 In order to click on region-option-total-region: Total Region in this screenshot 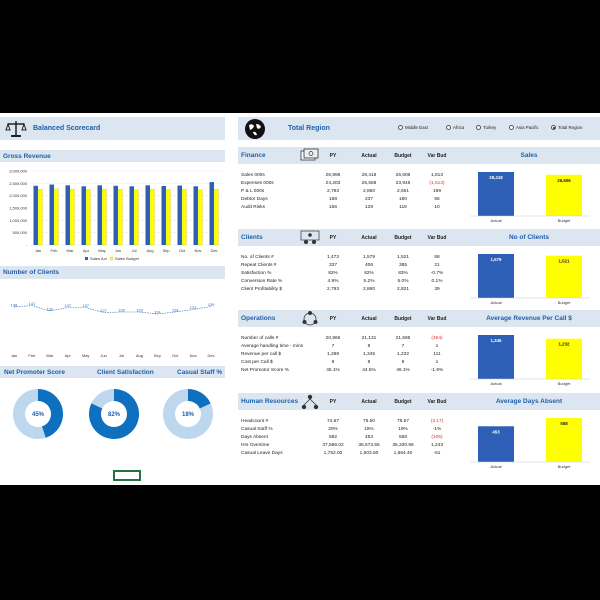, I will do `click(572, 127)`.